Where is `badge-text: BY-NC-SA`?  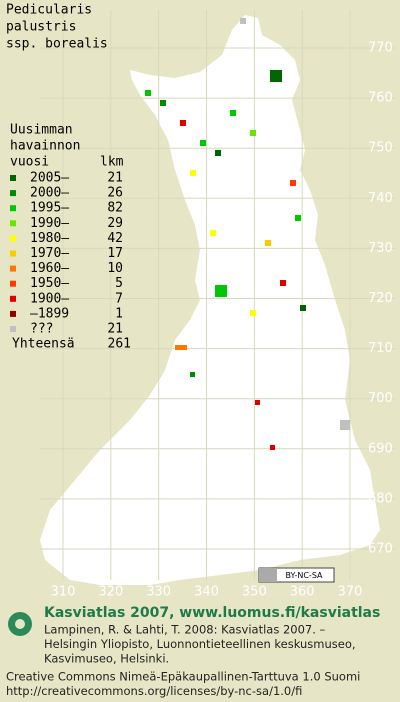
badge-text: BY-NC-SA is located at coordinates (304, 575).